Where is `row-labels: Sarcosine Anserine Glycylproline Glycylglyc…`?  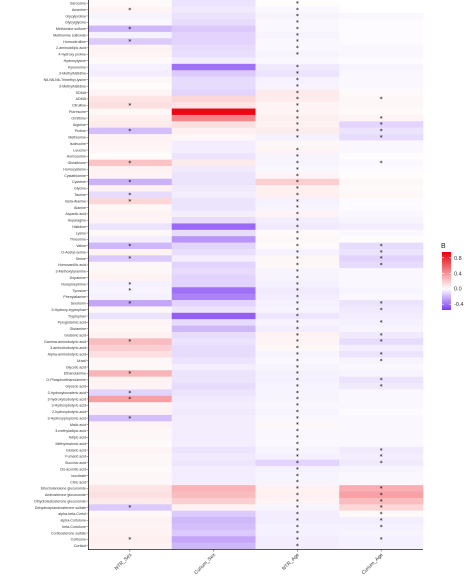
row-labels: Sarcosine Anserine Glycylproline Glycylglyc… is located at coordinates (61, 274).